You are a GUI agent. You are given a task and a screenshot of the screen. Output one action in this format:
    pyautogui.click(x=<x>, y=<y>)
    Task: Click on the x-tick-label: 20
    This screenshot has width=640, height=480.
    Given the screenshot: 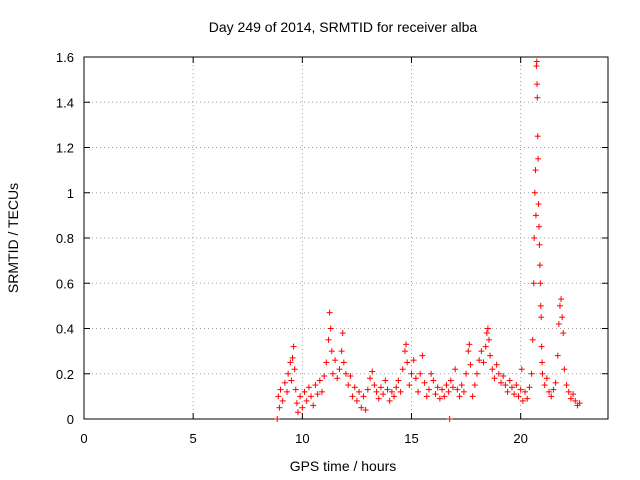 What is the action you would take?
    pyautogui.click(x=520, y=438)
    